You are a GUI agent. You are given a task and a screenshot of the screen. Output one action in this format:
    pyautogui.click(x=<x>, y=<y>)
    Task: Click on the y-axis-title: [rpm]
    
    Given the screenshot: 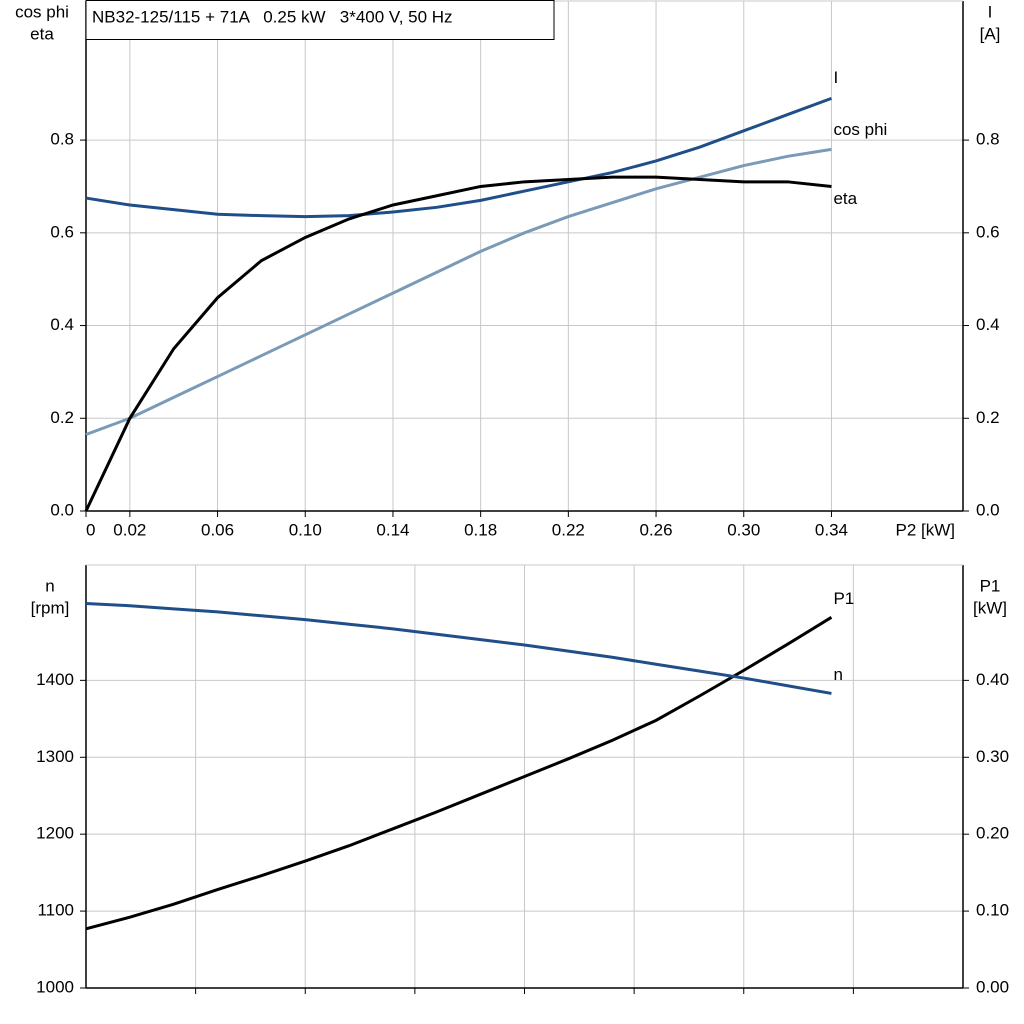 What is the action you would take?
    pyautogui.click(x=50, y=607)
    